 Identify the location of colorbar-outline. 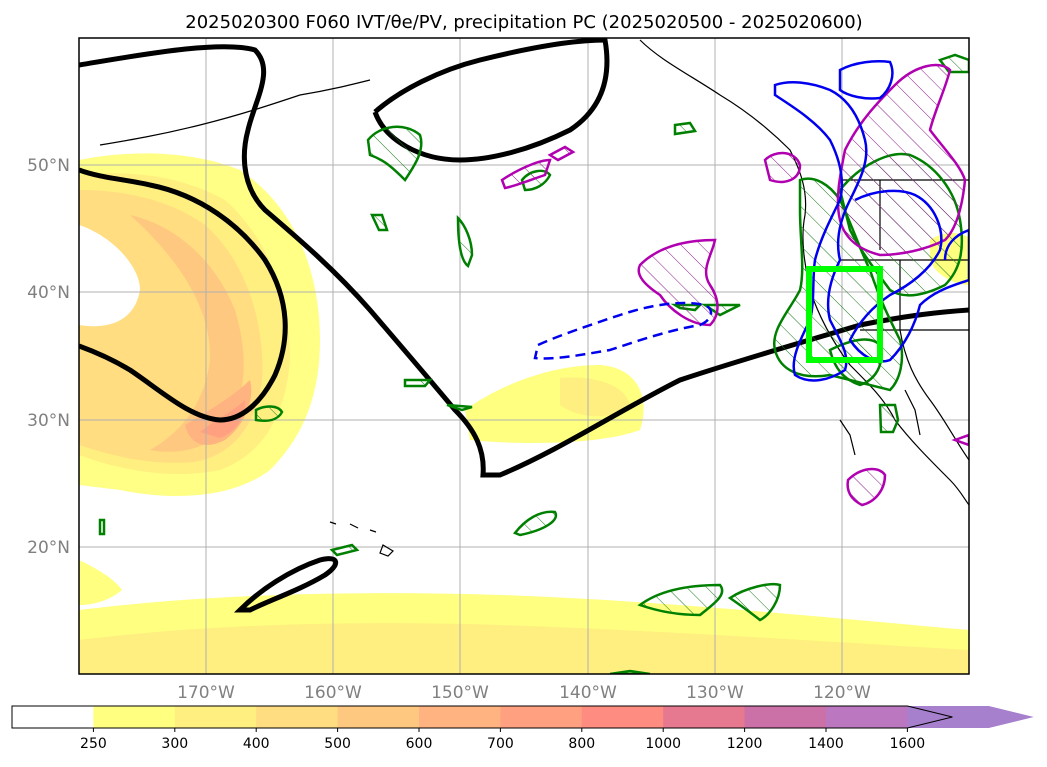
(482, 717).